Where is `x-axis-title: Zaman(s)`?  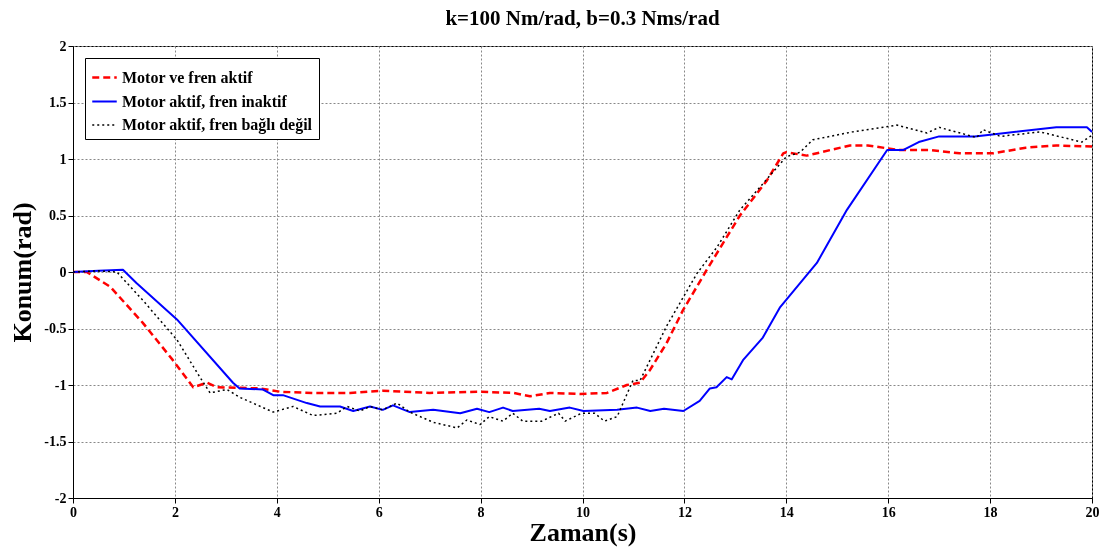 x-axis-title: Zaman(s) is located at coordinates (583, 532).